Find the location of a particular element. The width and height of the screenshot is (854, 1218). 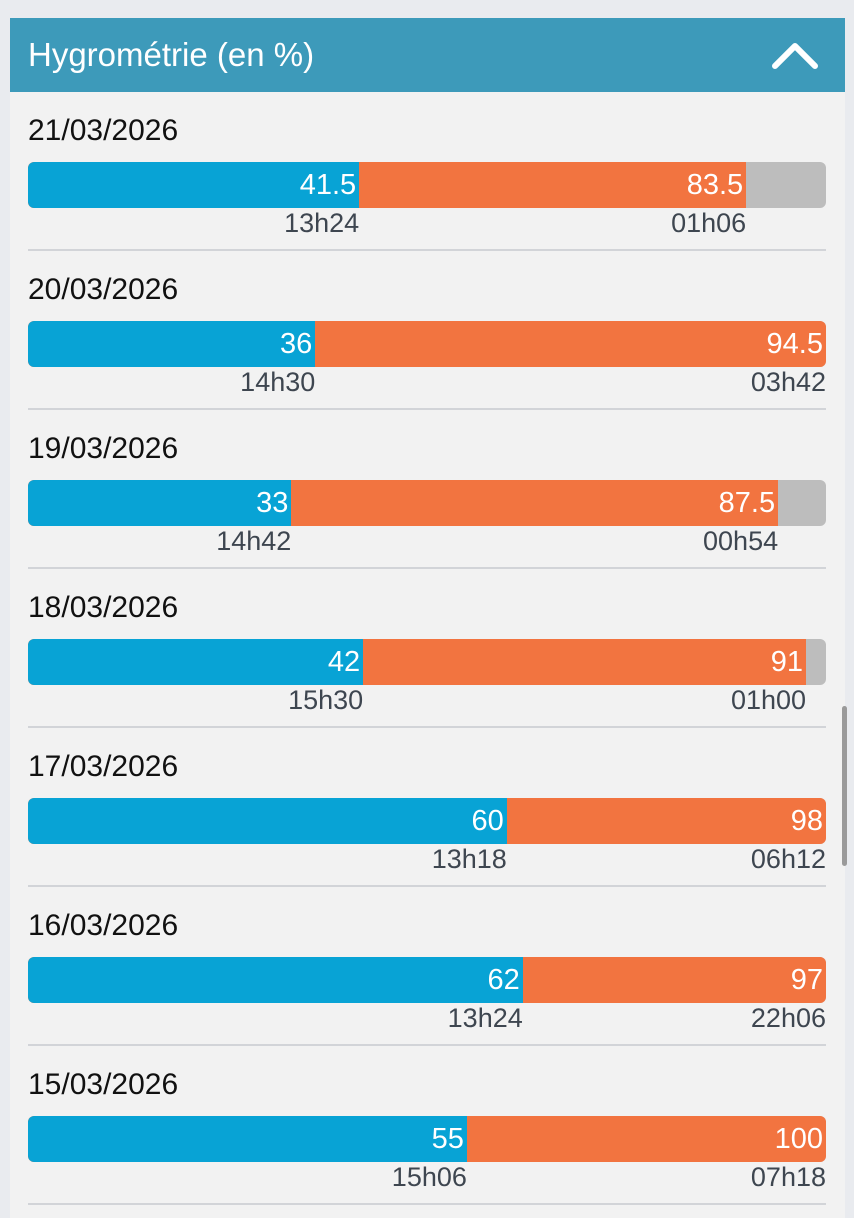

day-date: 20/03/2026 is located at coordinates (103, 289).